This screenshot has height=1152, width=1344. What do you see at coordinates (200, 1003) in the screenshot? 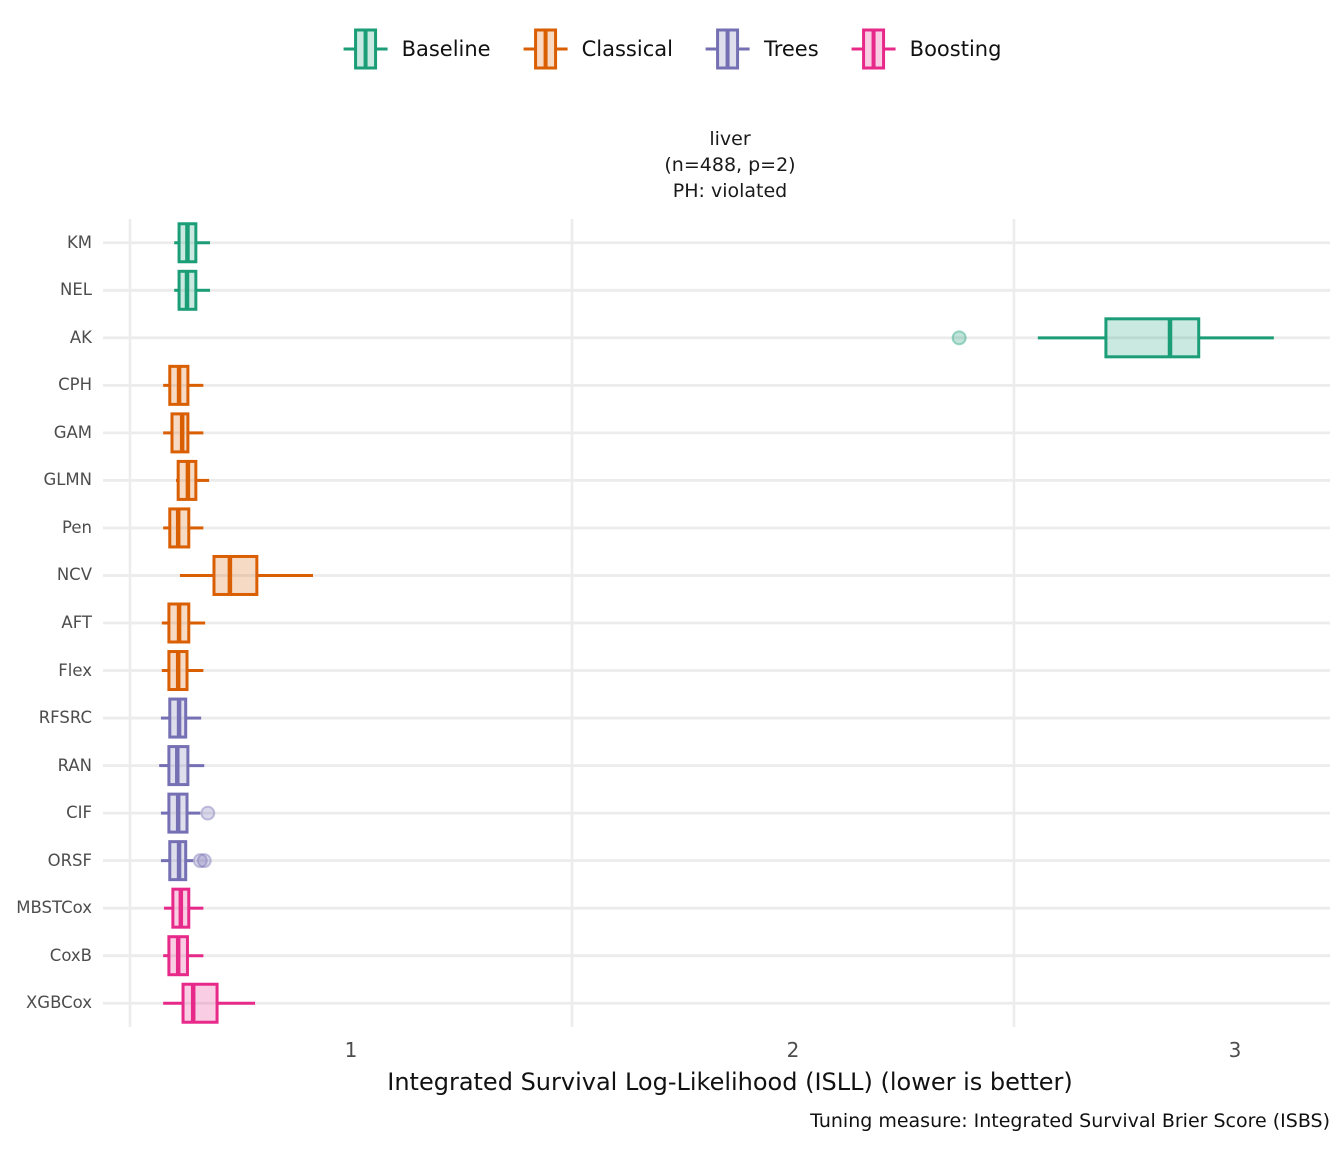
I see `box-XGBCox` at bounding box center [200, 1003].